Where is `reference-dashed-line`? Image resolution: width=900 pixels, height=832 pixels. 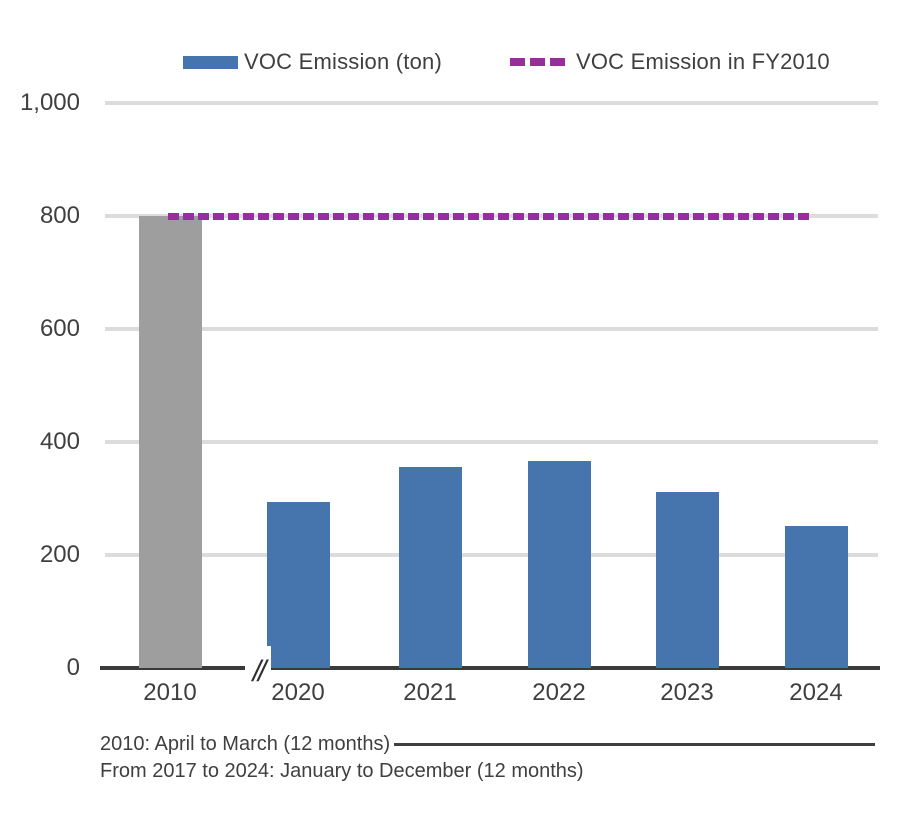
reference-dashed-line is located at coordinates (490, 216).